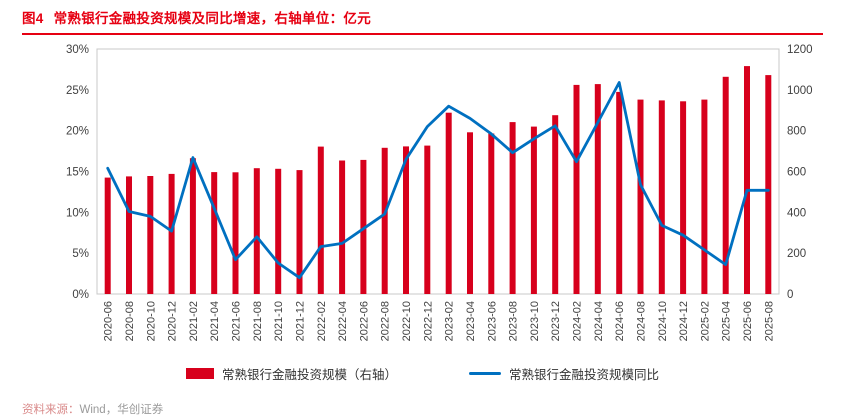  I want to click on legend-item-line: 常熟银行金融投资规模同比, so click(564, 373).